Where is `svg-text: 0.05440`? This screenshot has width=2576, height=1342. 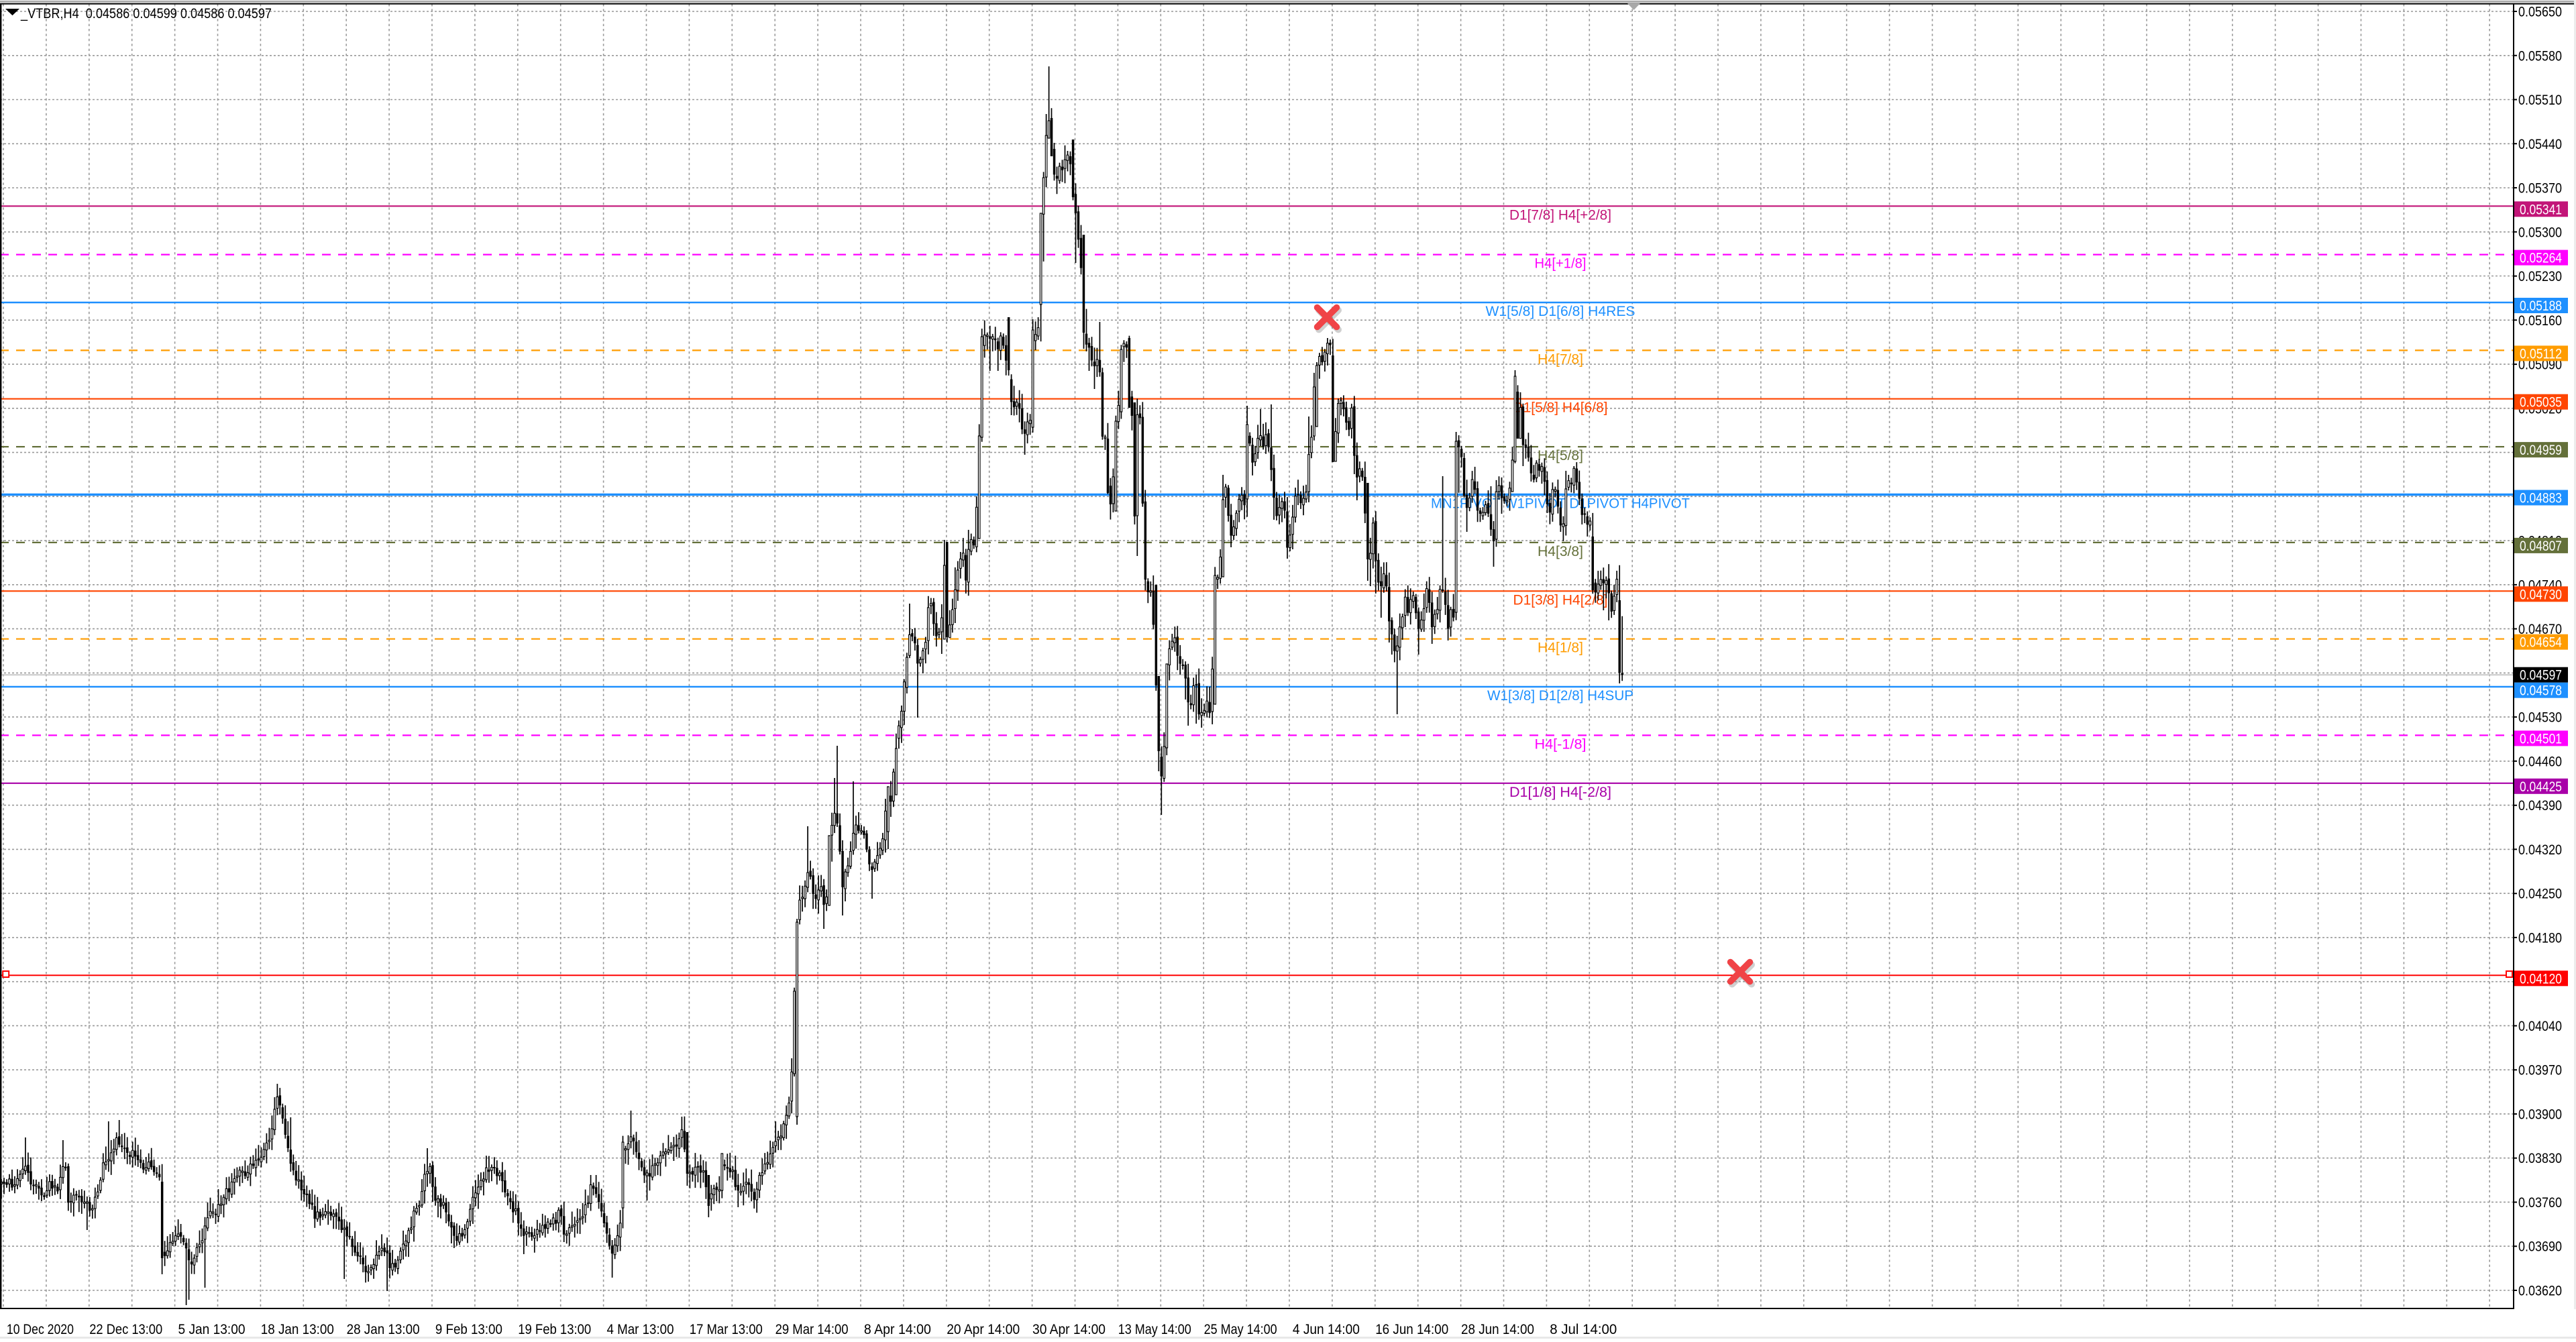
svg-text: 0.05440 is located at coordinates (2540, 144).